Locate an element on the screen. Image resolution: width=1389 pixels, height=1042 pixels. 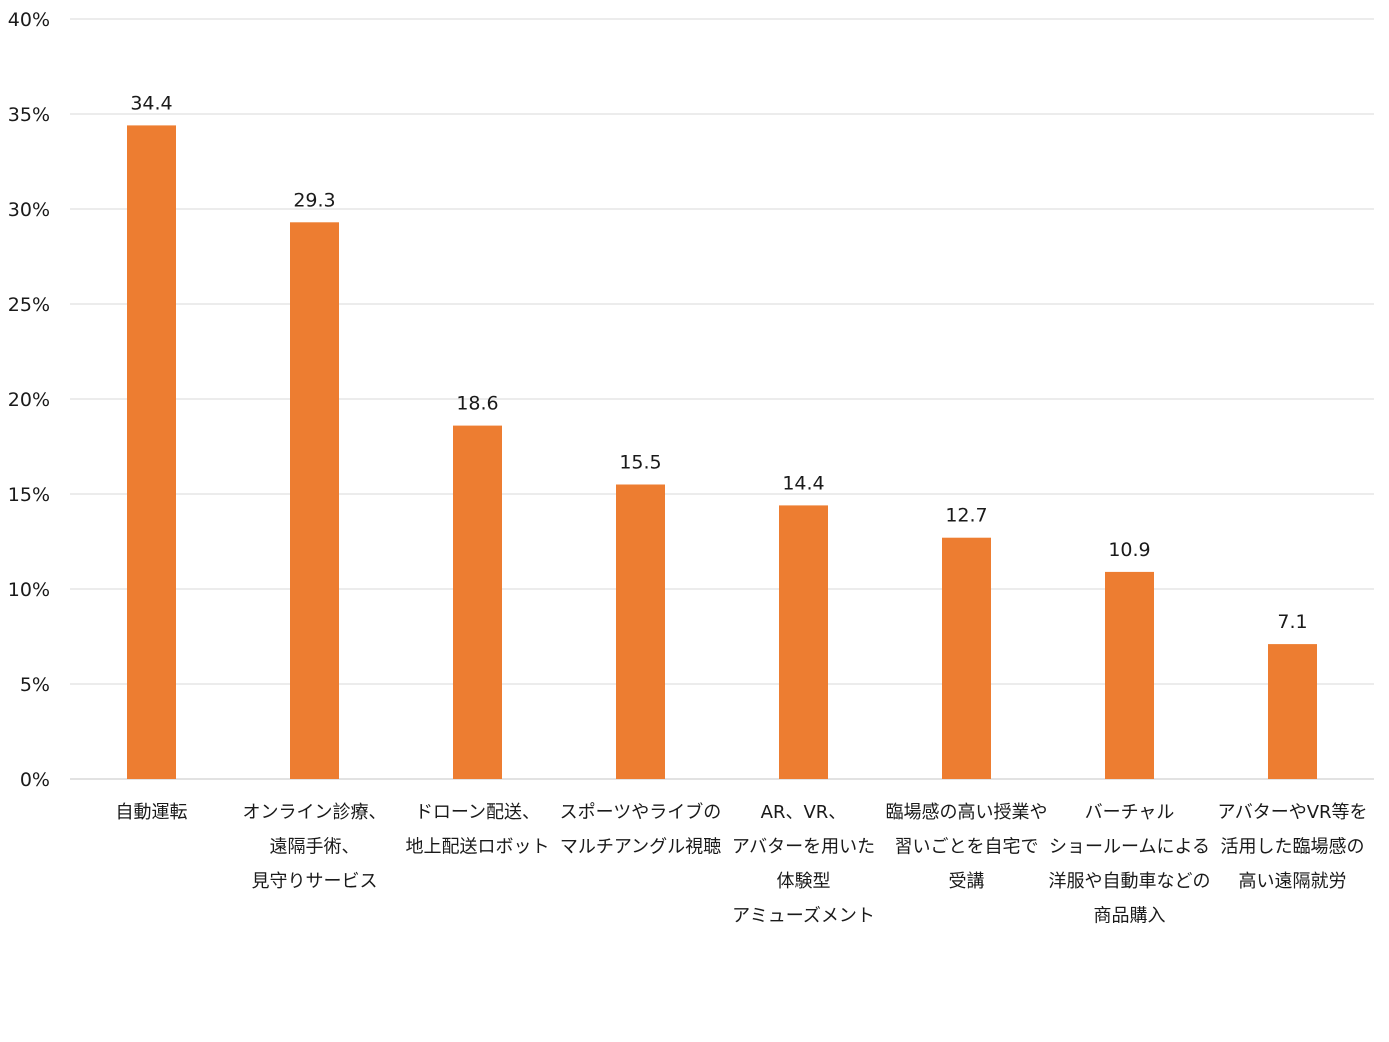
x-tick-label: マルチアングル視聴 is located at coordinates (640, 847).